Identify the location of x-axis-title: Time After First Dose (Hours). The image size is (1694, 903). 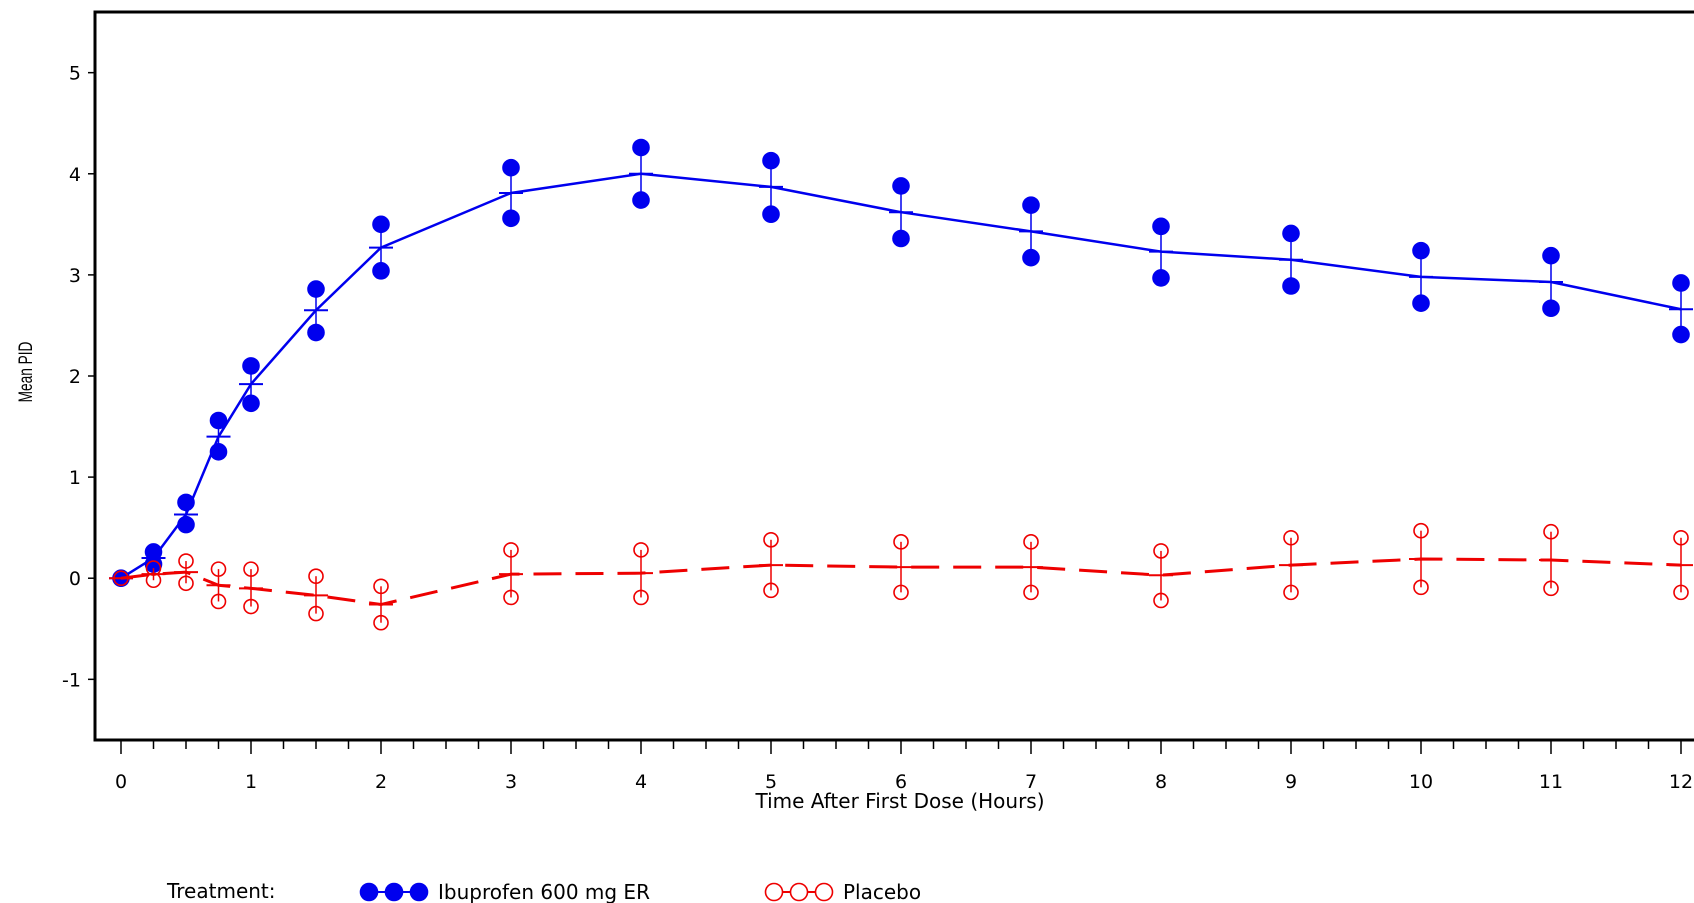
(899, 801).